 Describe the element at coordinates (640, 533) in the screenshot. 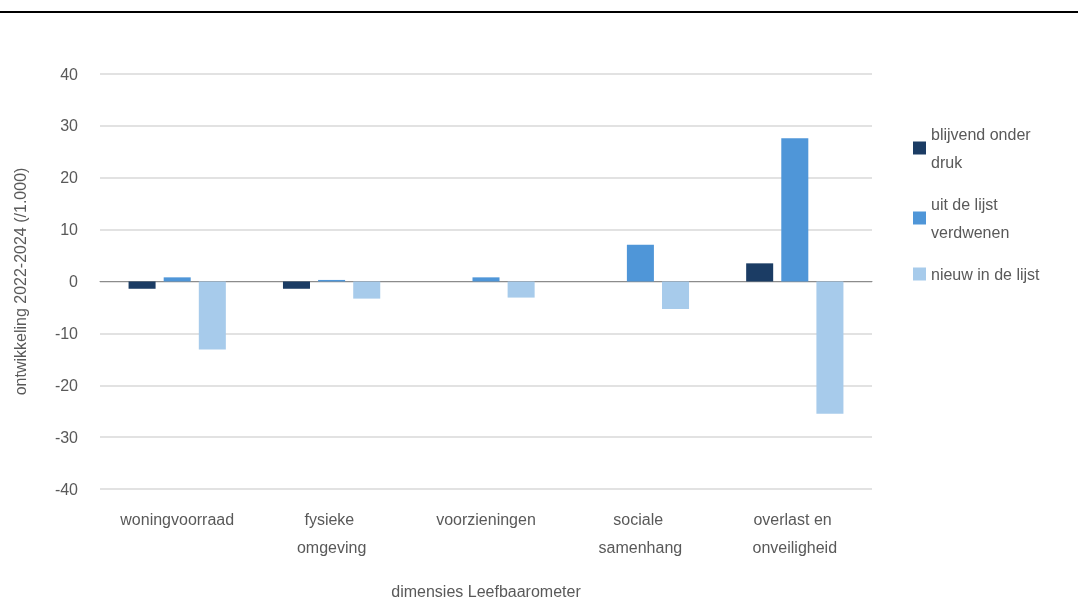

I see `x-tick-label: sociale samenhang` at that location.